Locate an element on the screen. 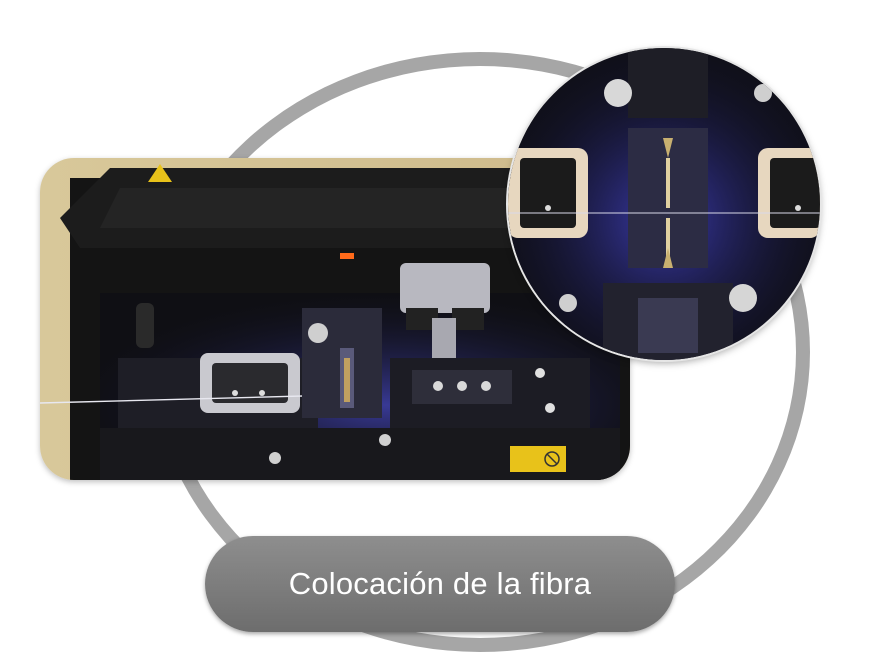 This screenshot has width=875, height=652. fiber-end-right is located at coordinates (668, 240).